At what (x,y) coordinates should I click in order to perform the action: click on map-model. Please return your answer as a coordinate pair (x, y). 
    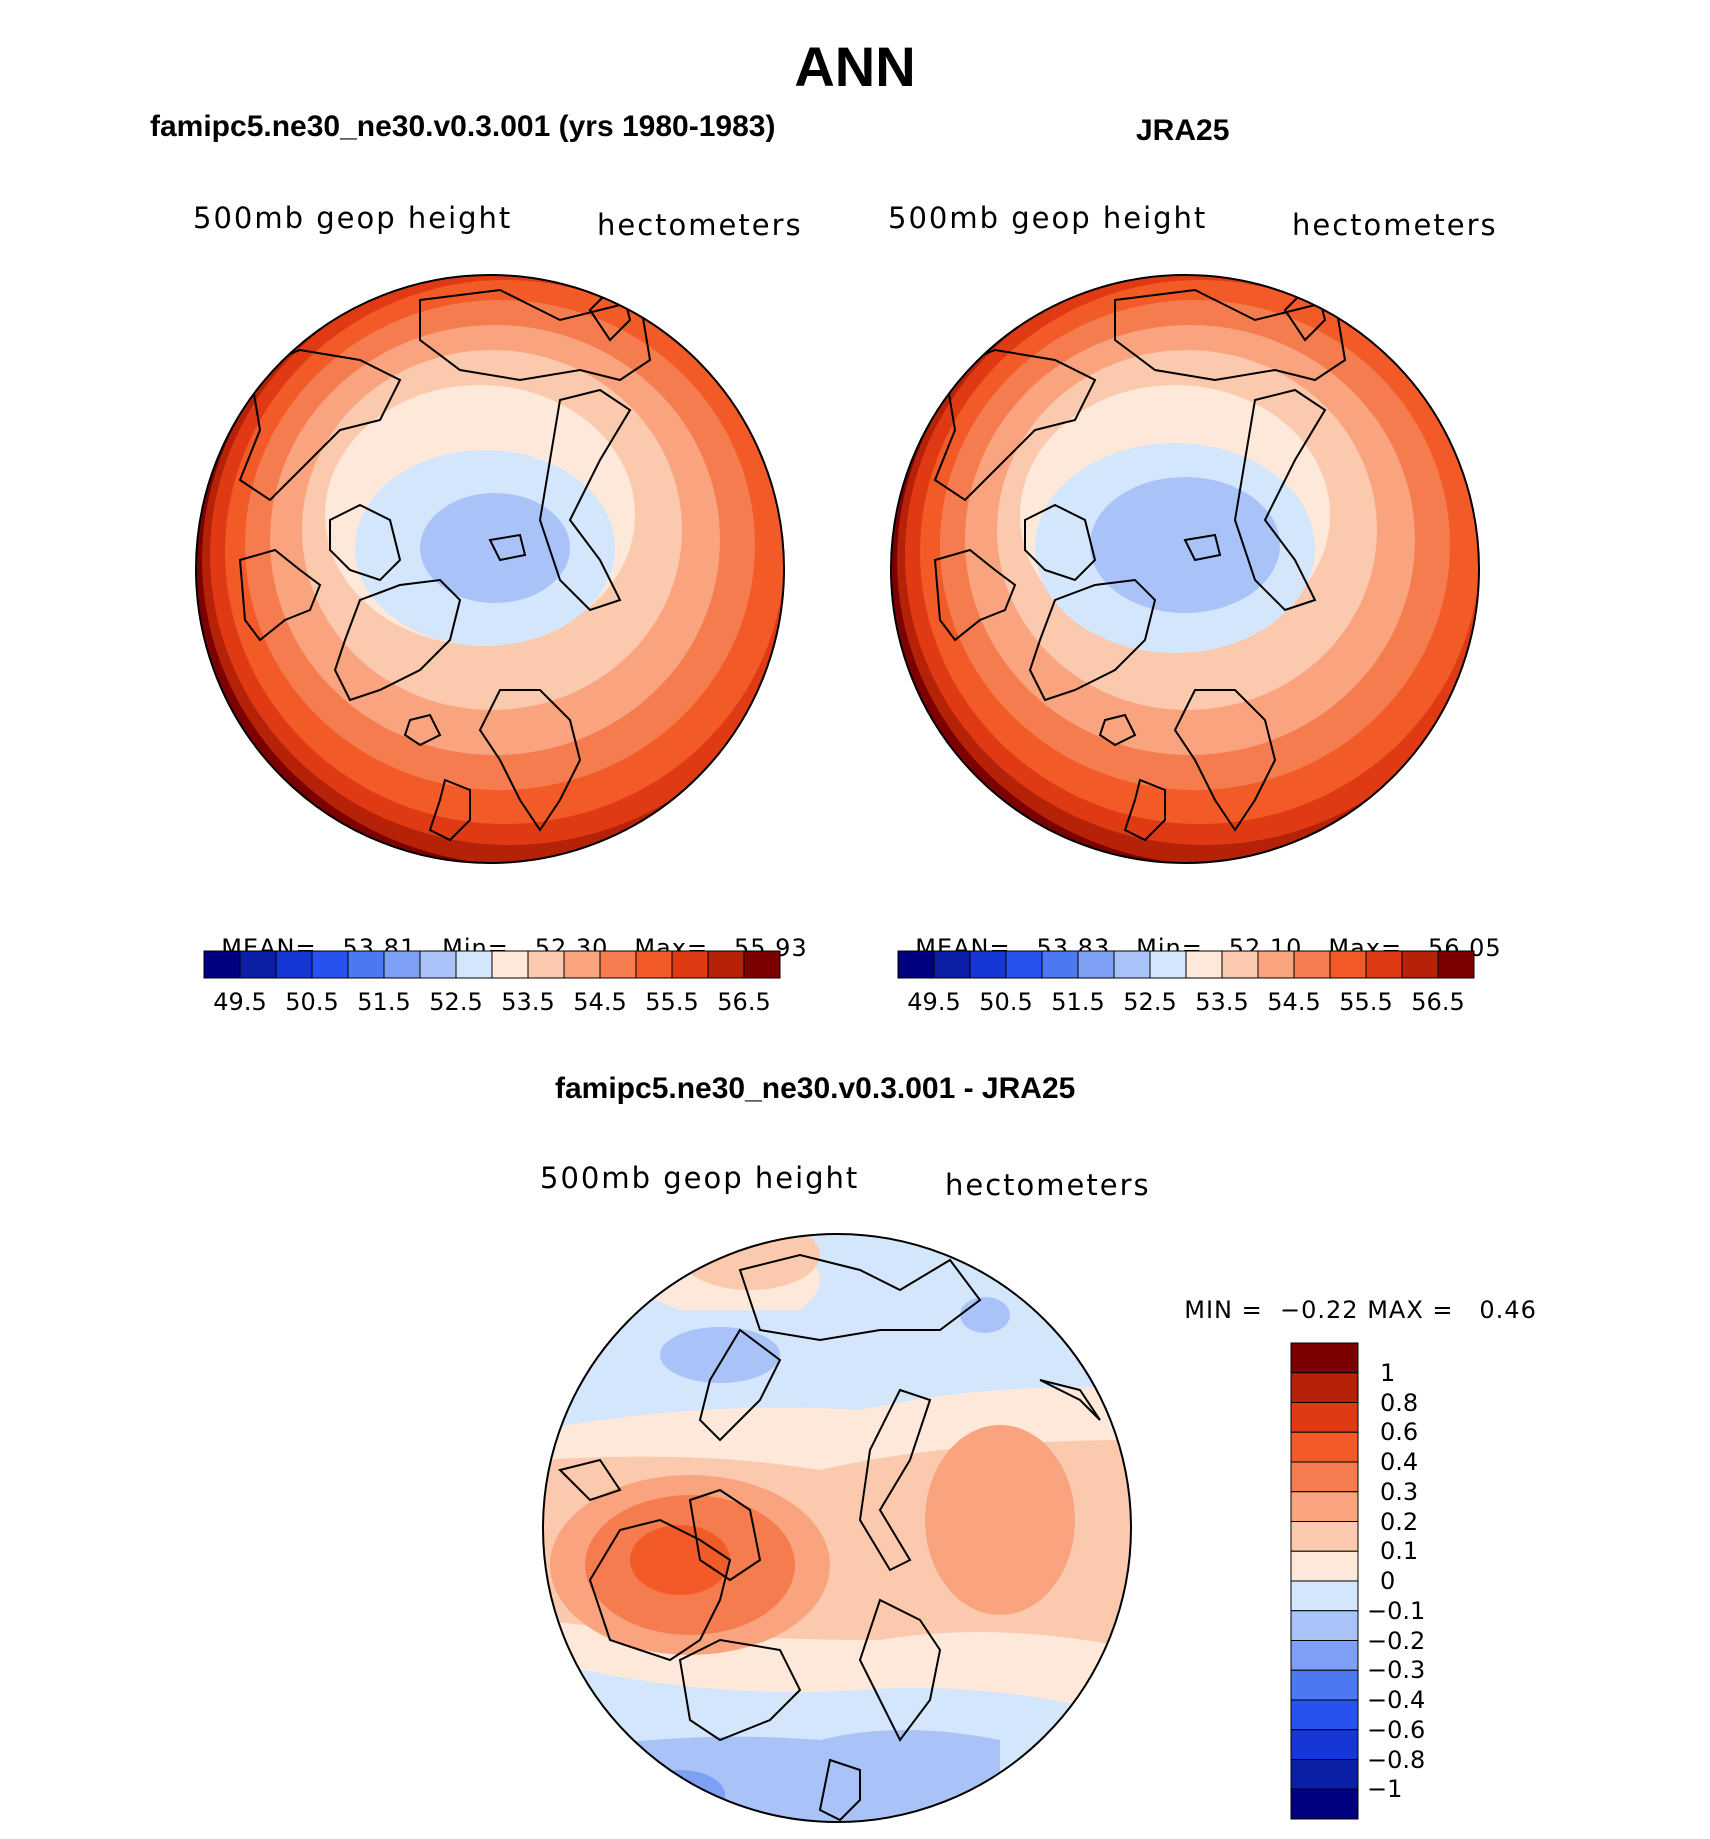
    Looking at the image, I should click on (490, 569).